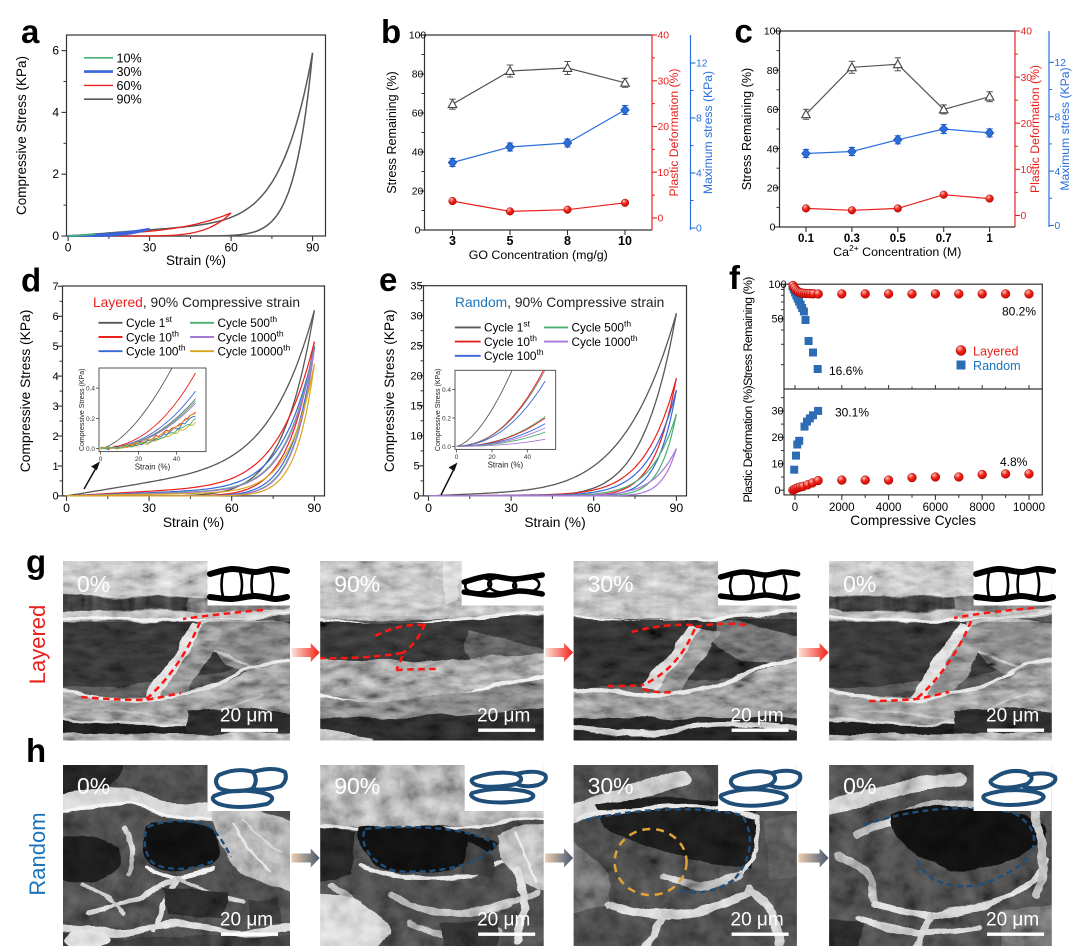 The width and height of the screenshot is (1080, 952). Describe the element at coordinates (416, 407) in the screenshot. I see `svg-text: 15` at that location.